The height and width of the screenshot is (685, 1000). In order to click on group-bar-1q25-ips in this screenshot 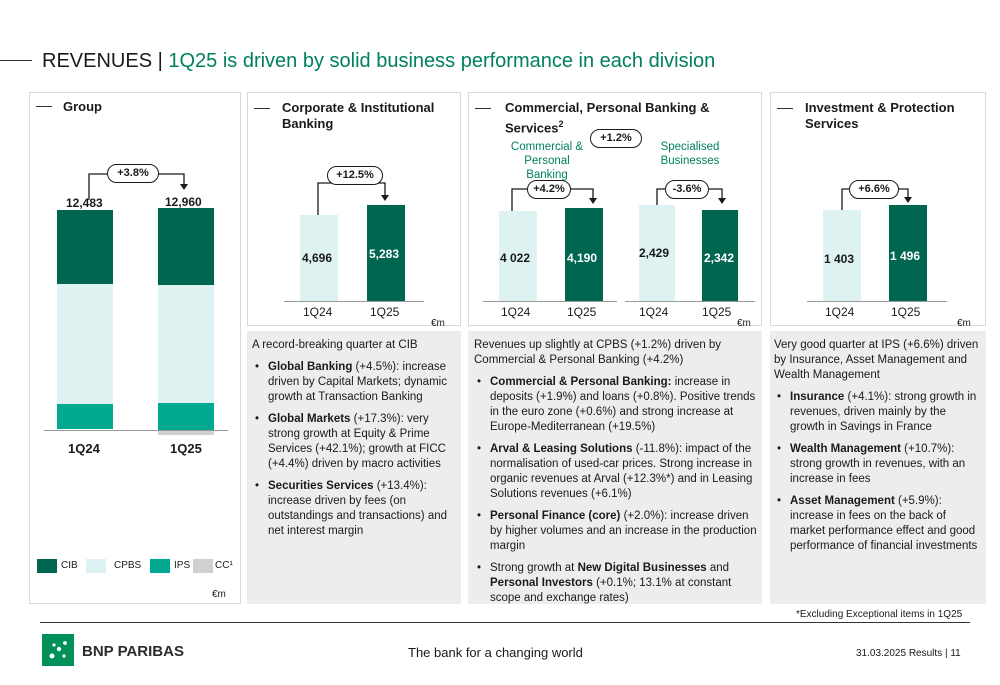, I will do `click(186, 416)`.